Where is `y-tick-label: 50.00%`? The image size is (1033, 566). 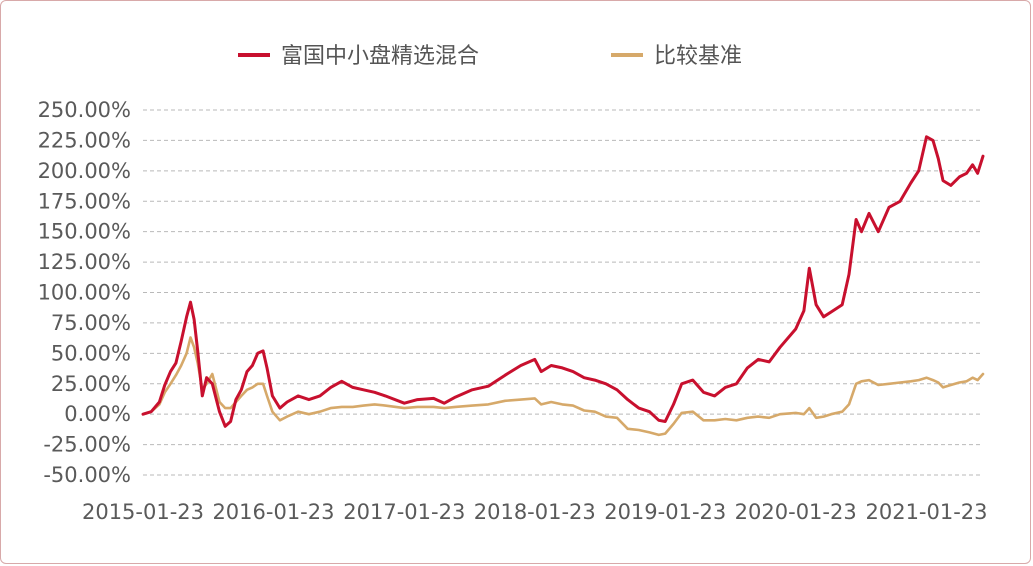 y-tick-label: 50.00% is located at coordinates (91, 353).